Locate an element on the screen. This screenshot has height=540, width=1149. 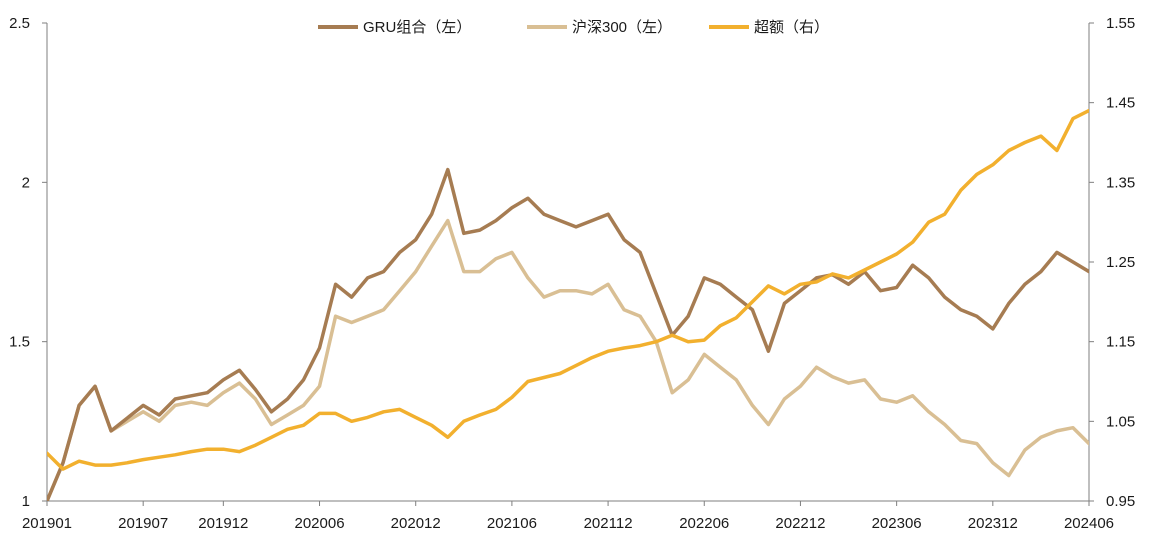
x-tick-label: 201912 is located at coordinates (223, 523).